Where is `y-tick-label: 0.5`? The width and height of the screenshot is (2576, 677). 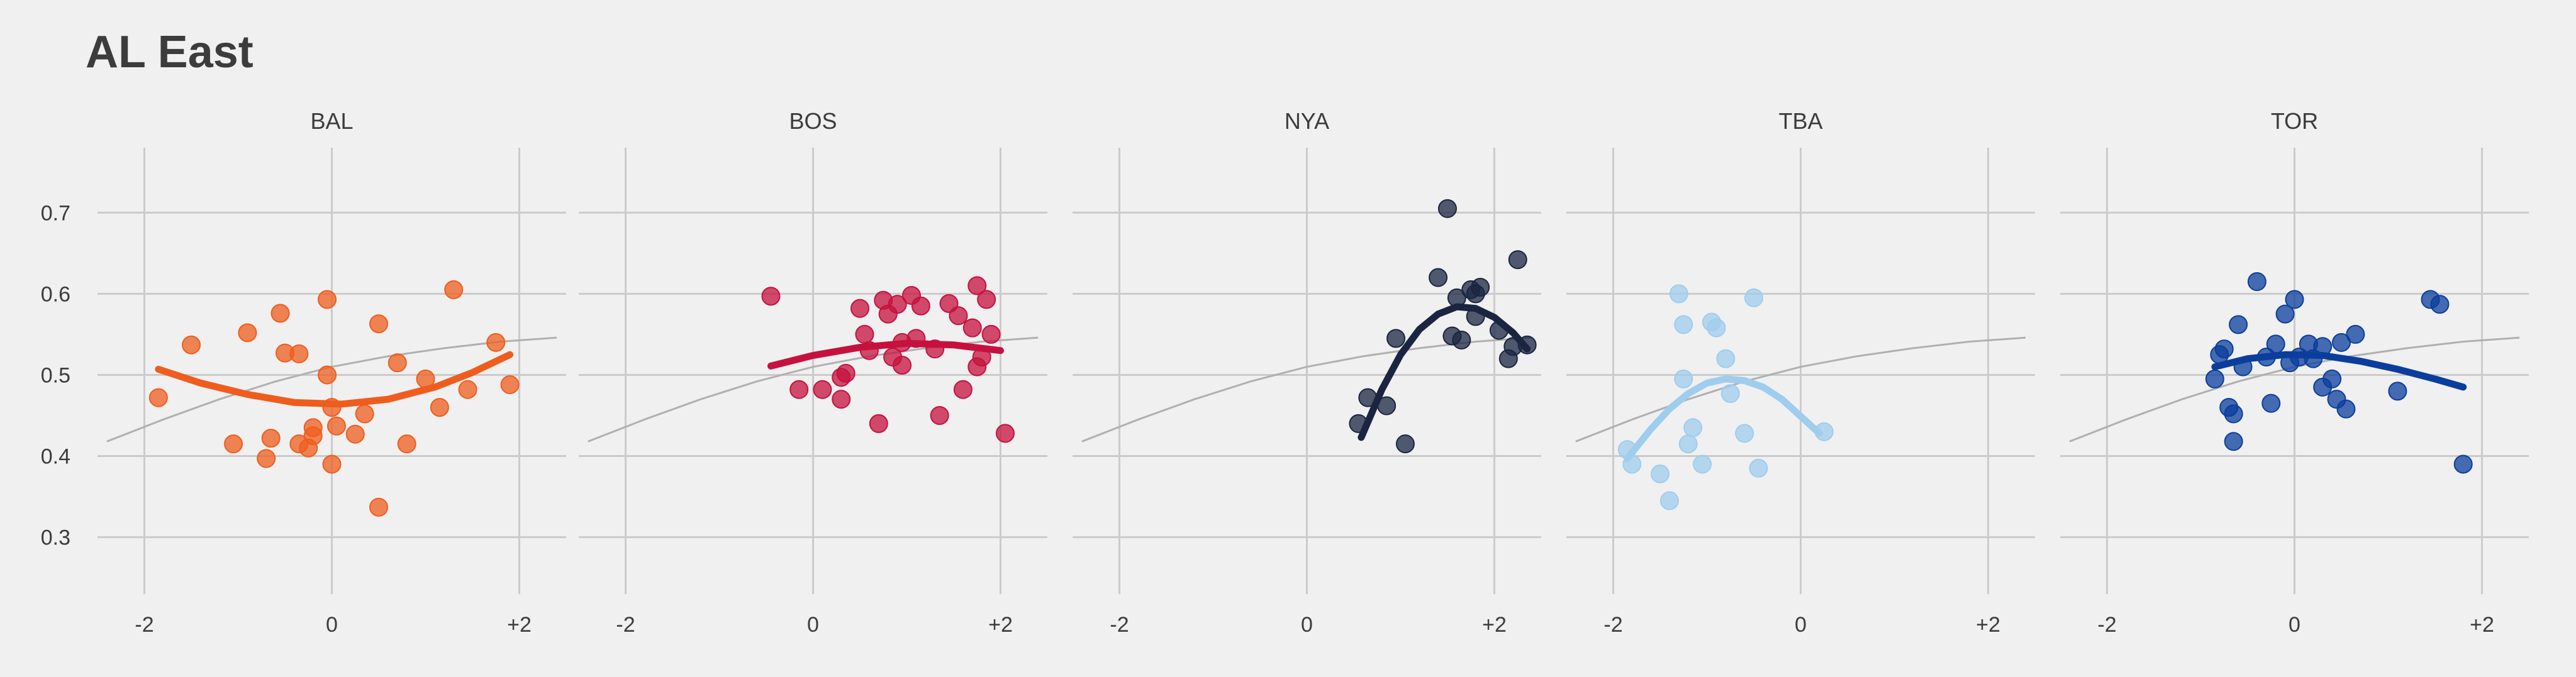 y-tick-label: 0.5 is located at coordinates (55, 375).